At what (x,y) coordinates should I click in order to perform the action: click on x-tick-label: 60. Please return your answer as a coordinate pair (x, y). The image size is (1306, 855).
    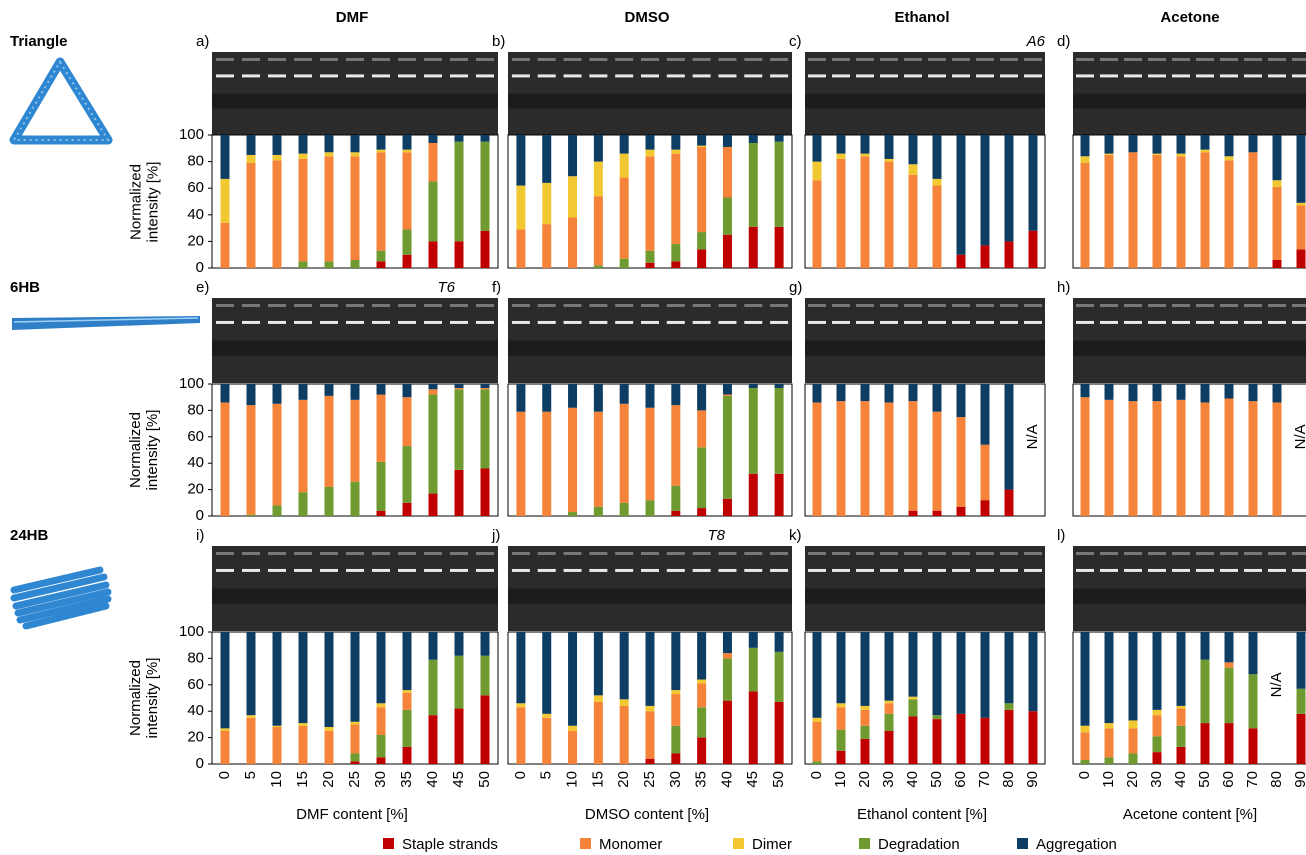
    Looking at the image, I should click on (960, 779).